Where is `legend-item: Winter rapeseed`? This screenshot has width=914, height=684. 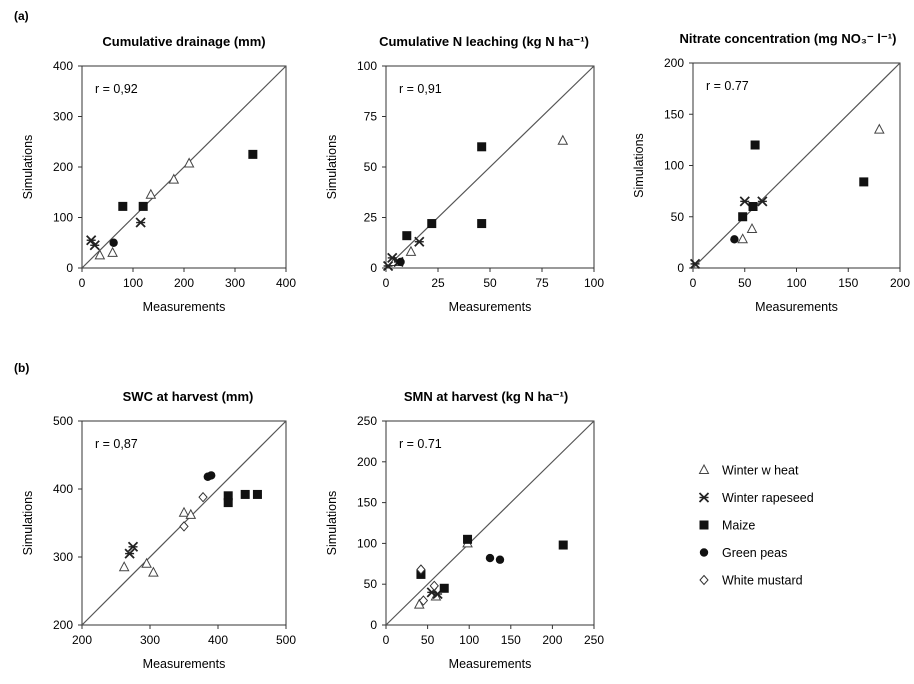
legend-item: Winter rapeseed is located at coordinates (756, 498).